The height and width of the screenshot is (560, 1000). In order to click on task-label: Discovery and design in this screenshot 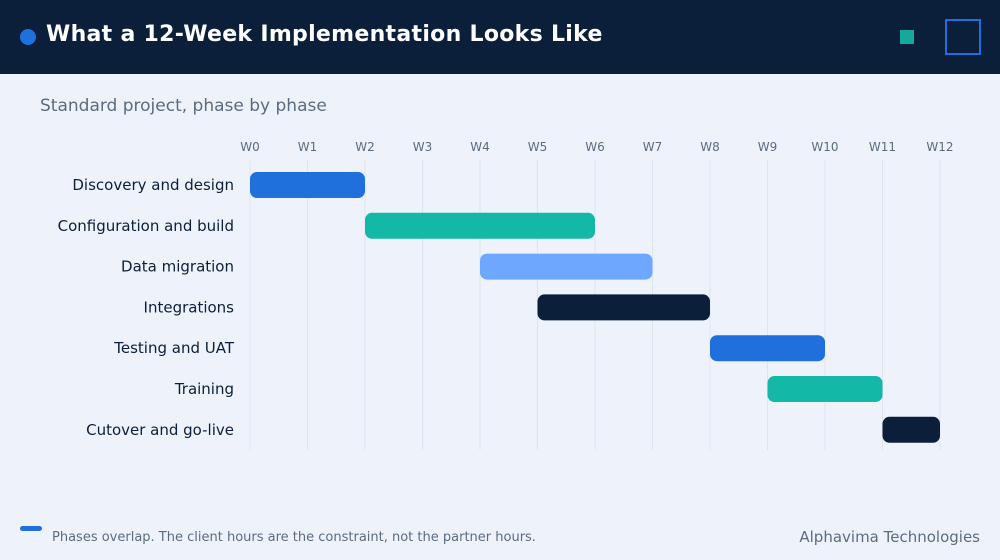, I will do `click(153, 185)`.